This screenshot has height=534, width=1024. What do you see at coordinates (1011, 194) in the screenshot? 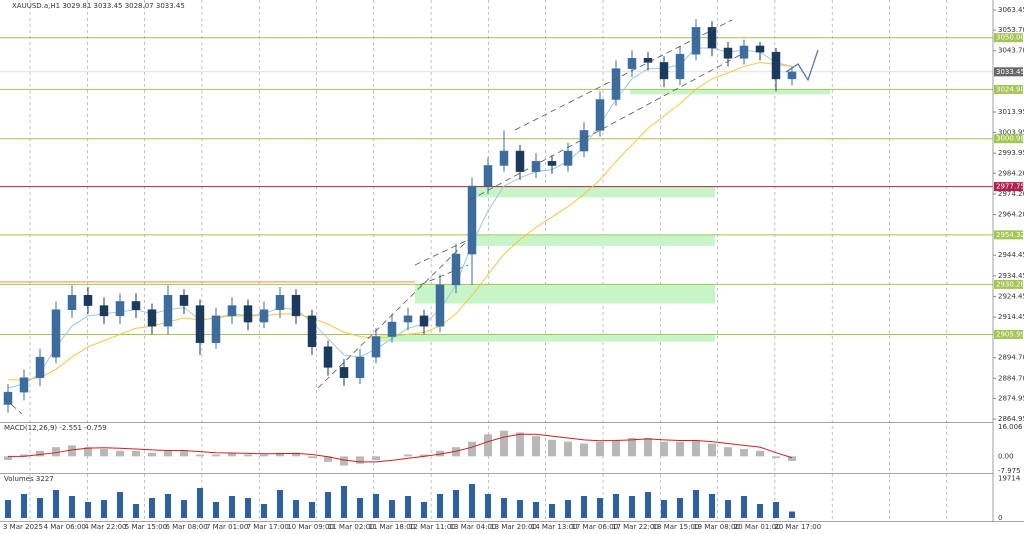
I see `y-tick-label: 2974.20` at bounding box center [1011, 194].